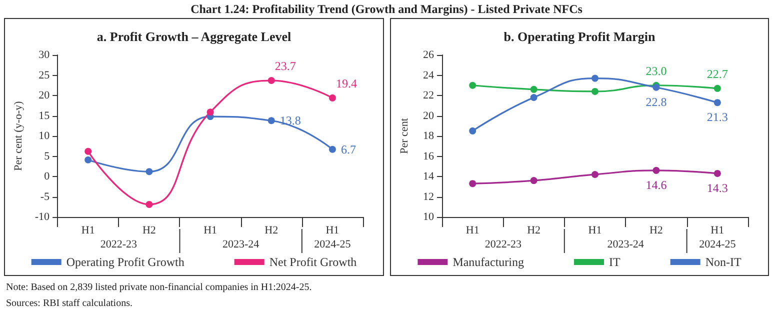 Image resolution: width=773 pixels, height=323 pixels. I want to click on data-label: 14.6, so click(656, 185).